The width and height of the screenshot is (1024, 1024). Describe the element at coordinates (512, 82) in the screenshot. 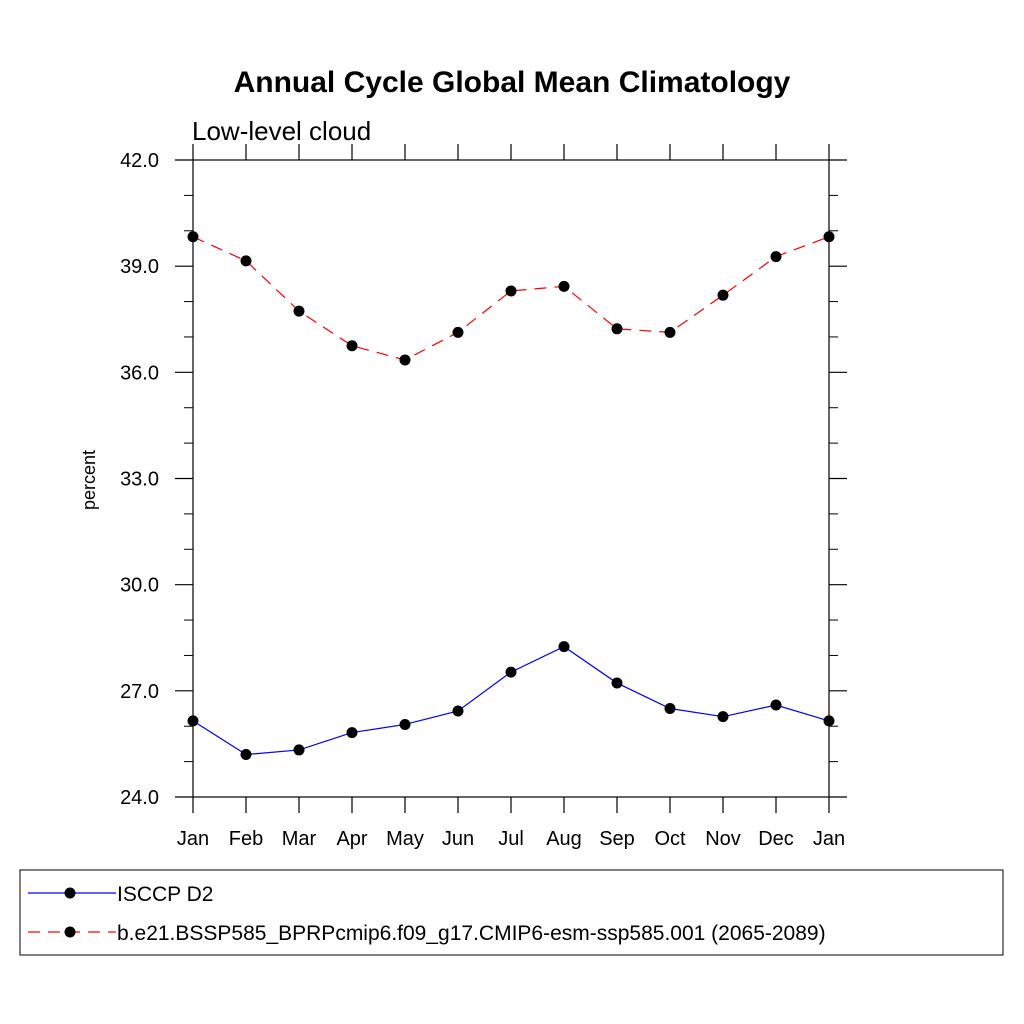

I see `chart-title: Annual Cycle Global Mean Climatology` at that location.